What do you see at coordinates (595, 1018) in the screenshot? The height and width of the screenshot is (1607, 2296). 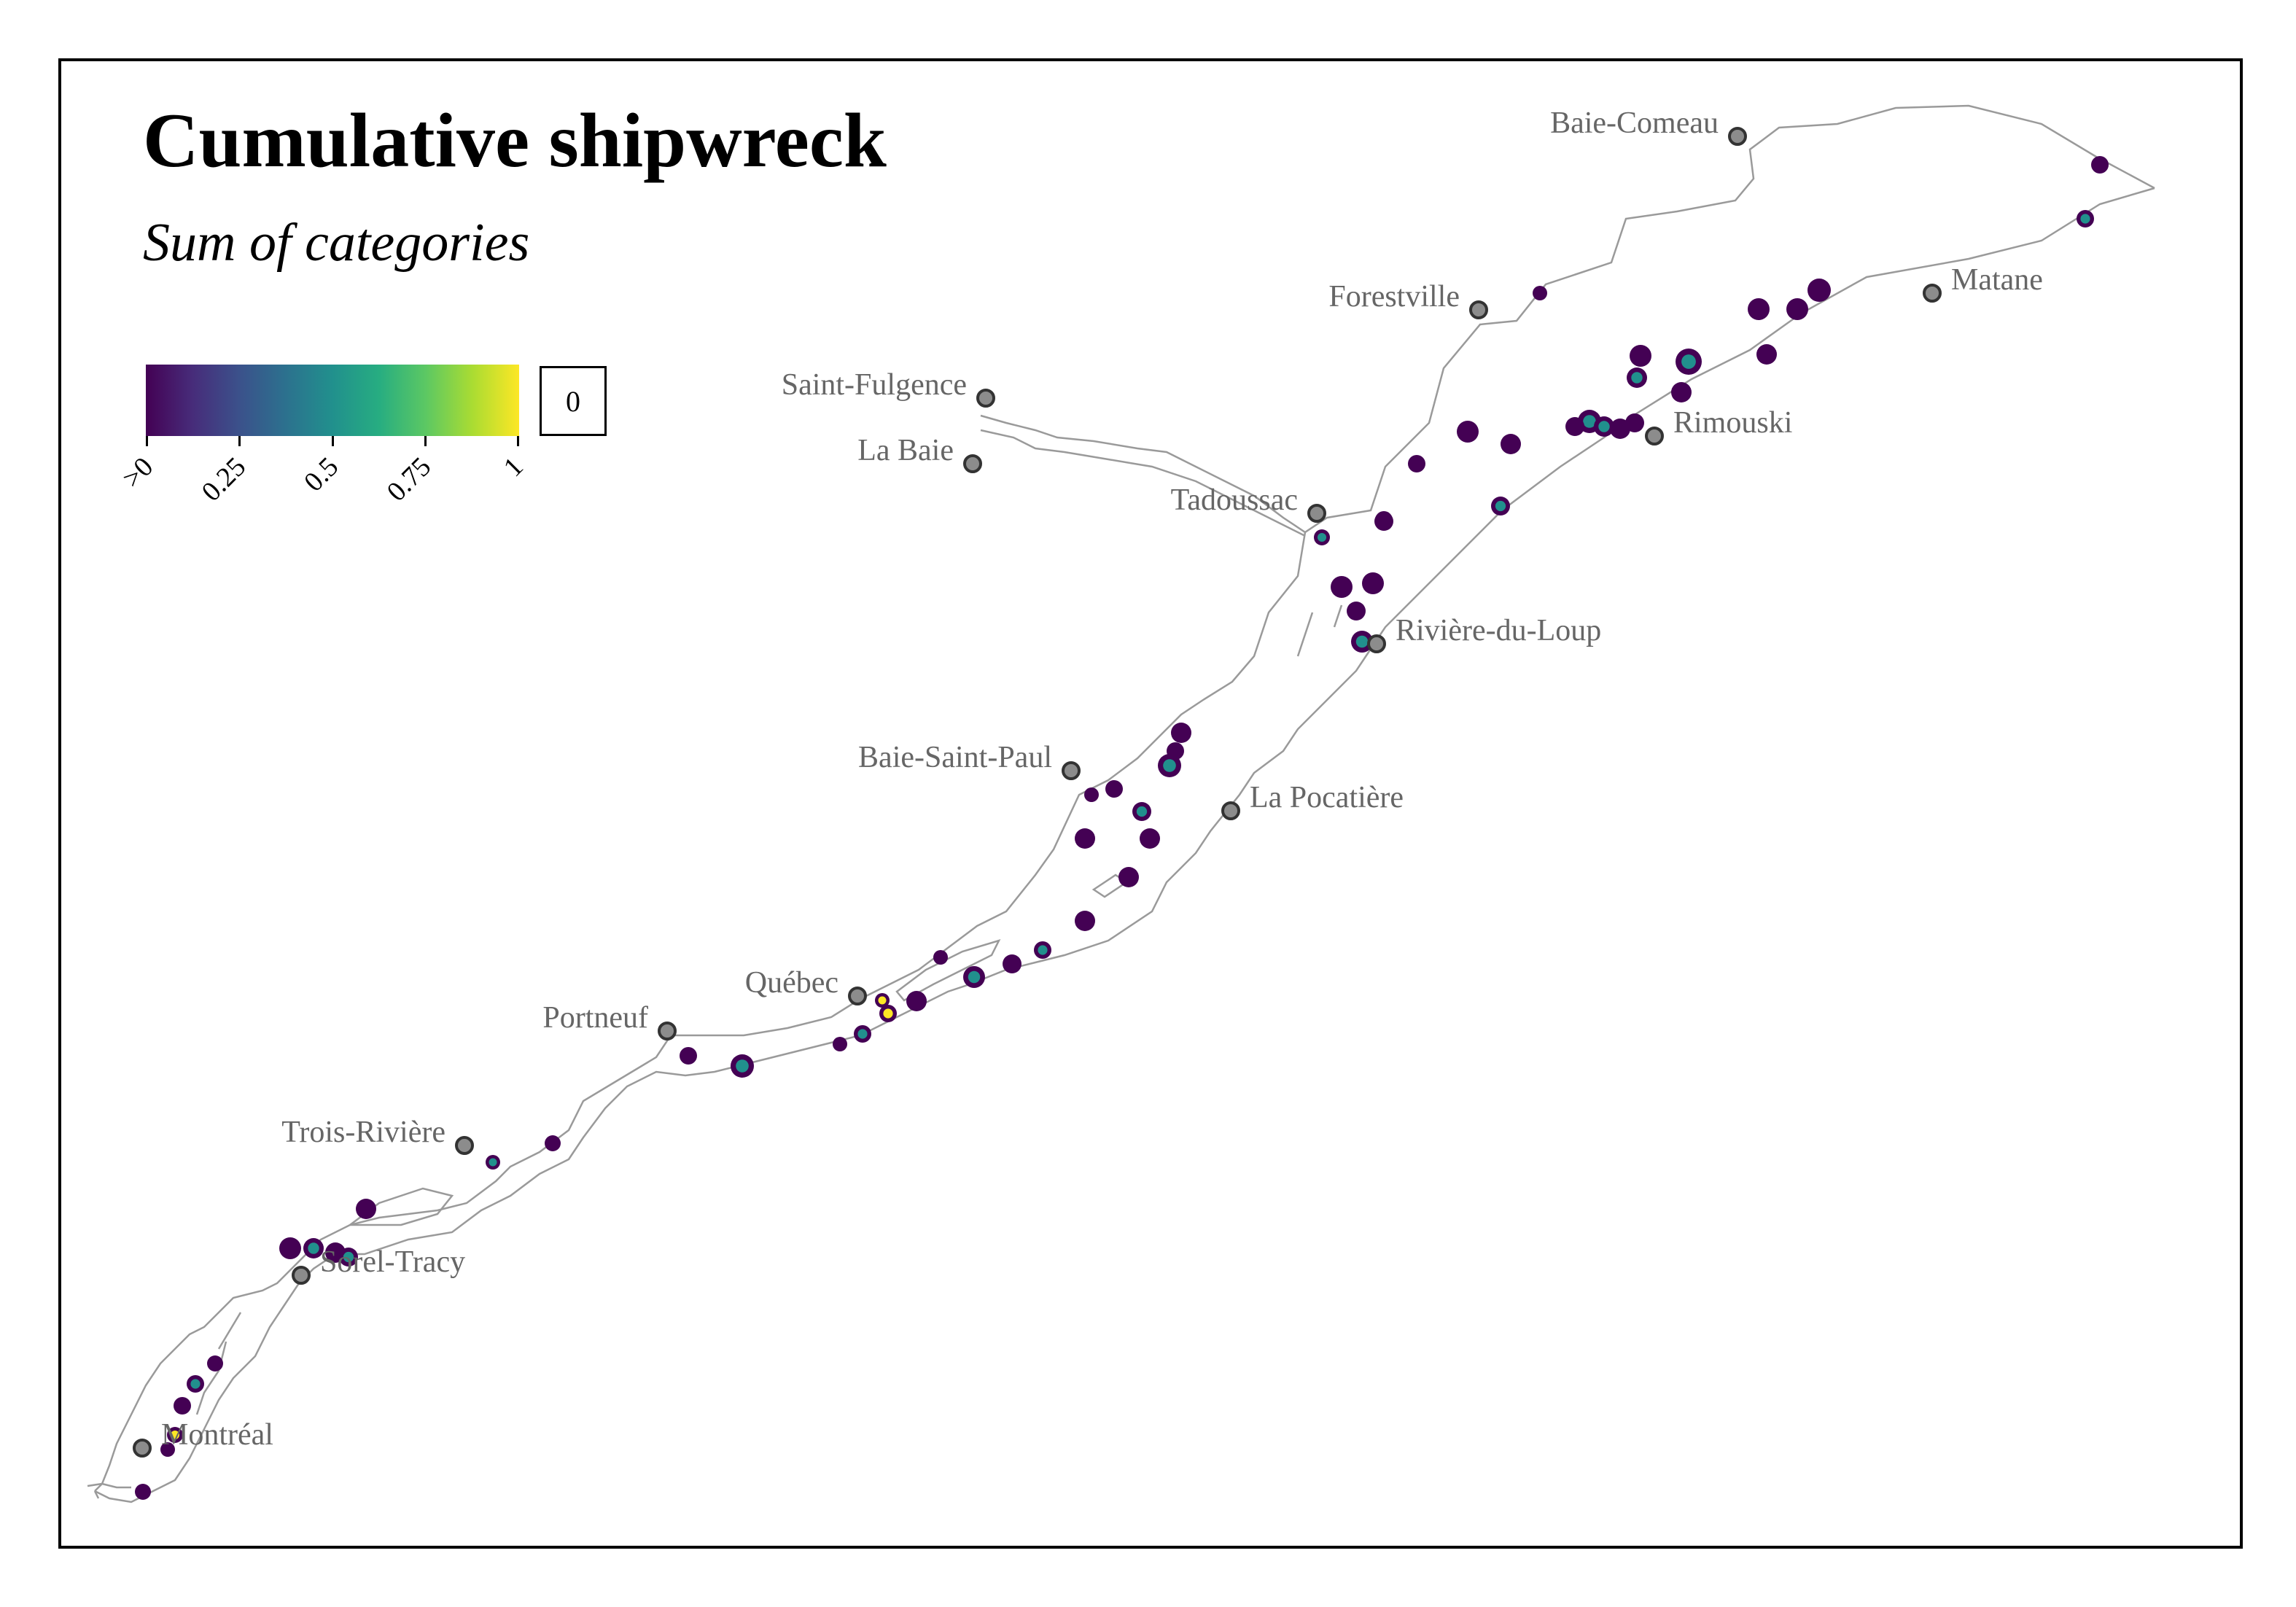 I see `city-label: Portneuf` at bounding box center [595, 1018].